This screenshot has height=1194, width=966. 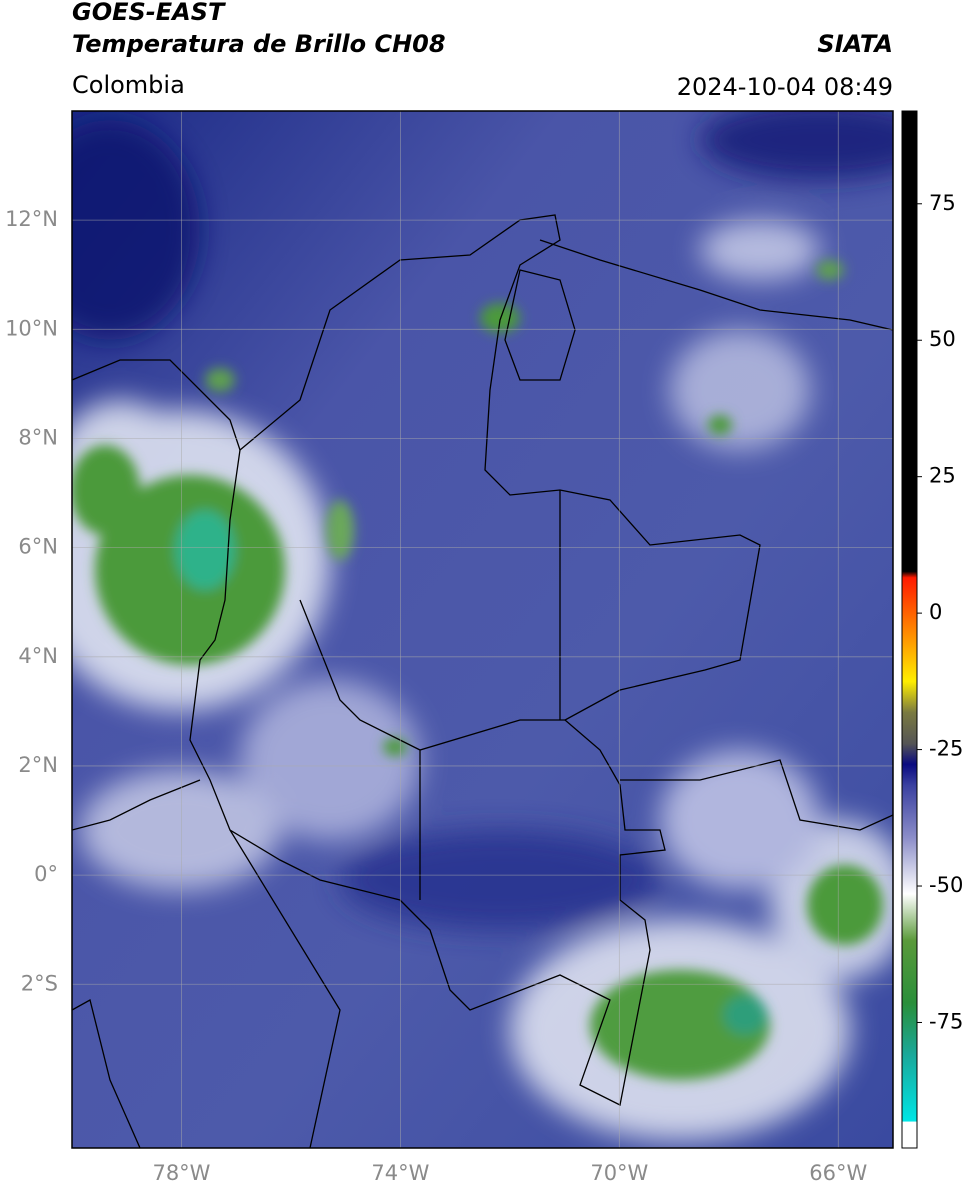 What do you see at coordinates (400, 1173) in the screenshot?
I see `x-tick-label: 74°W` at bounding box center [400, 1173].